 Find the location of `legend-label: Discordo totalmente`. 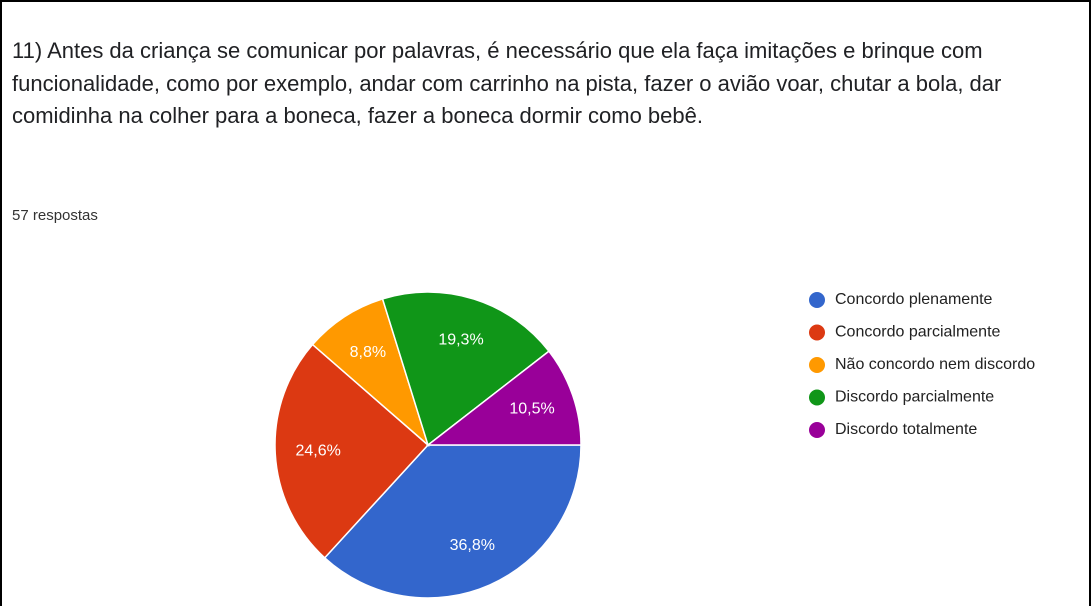

legend-label: Discordo totalmente is located at coordinates (906, 429).